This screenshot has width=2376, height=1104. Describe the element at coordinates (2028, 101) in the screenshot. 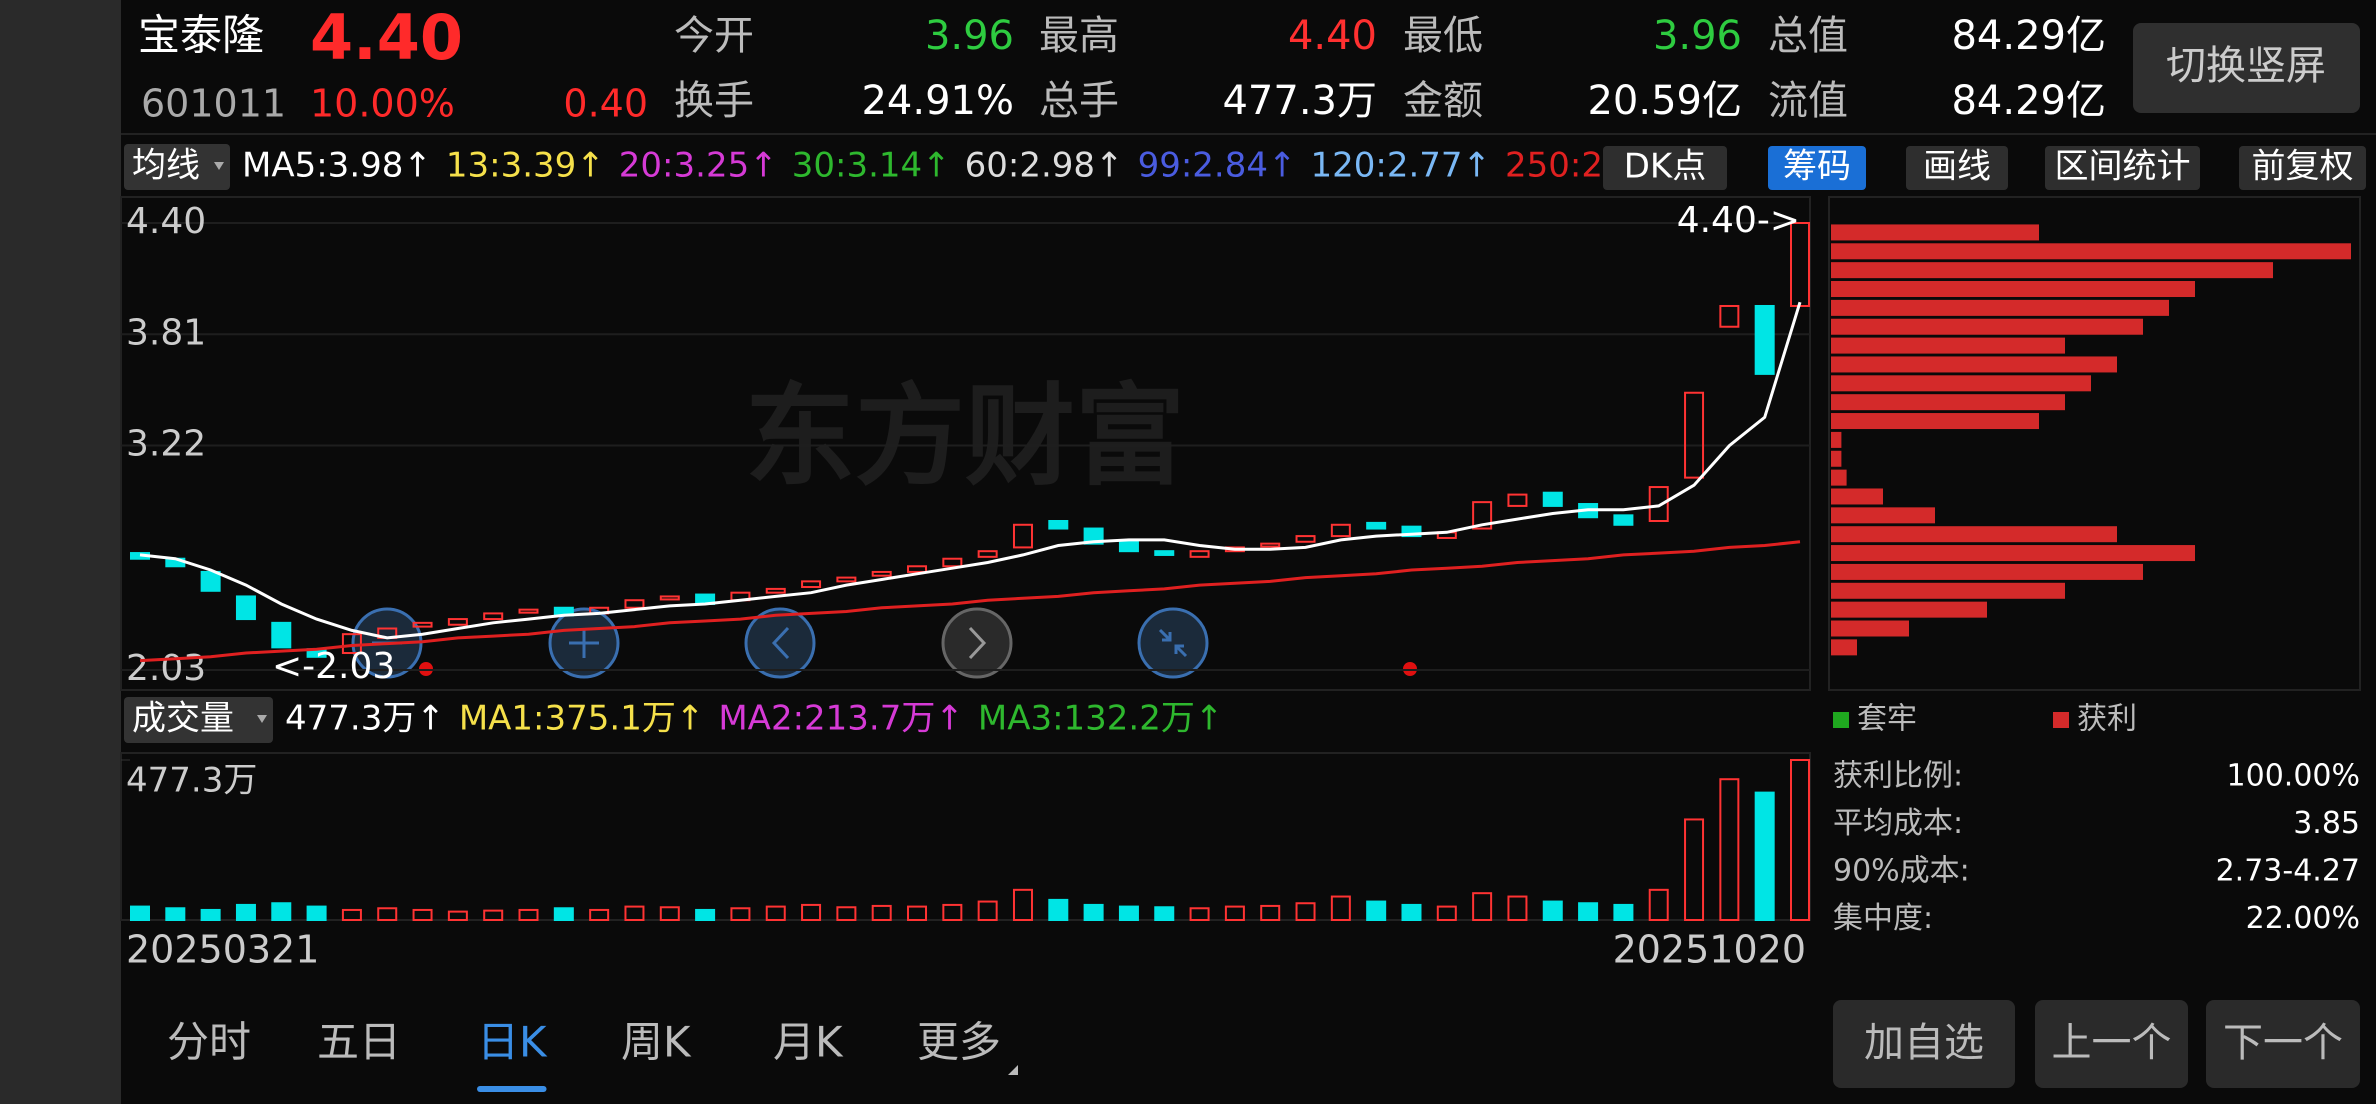

I see `stat-value: 84.29亿` at that location.